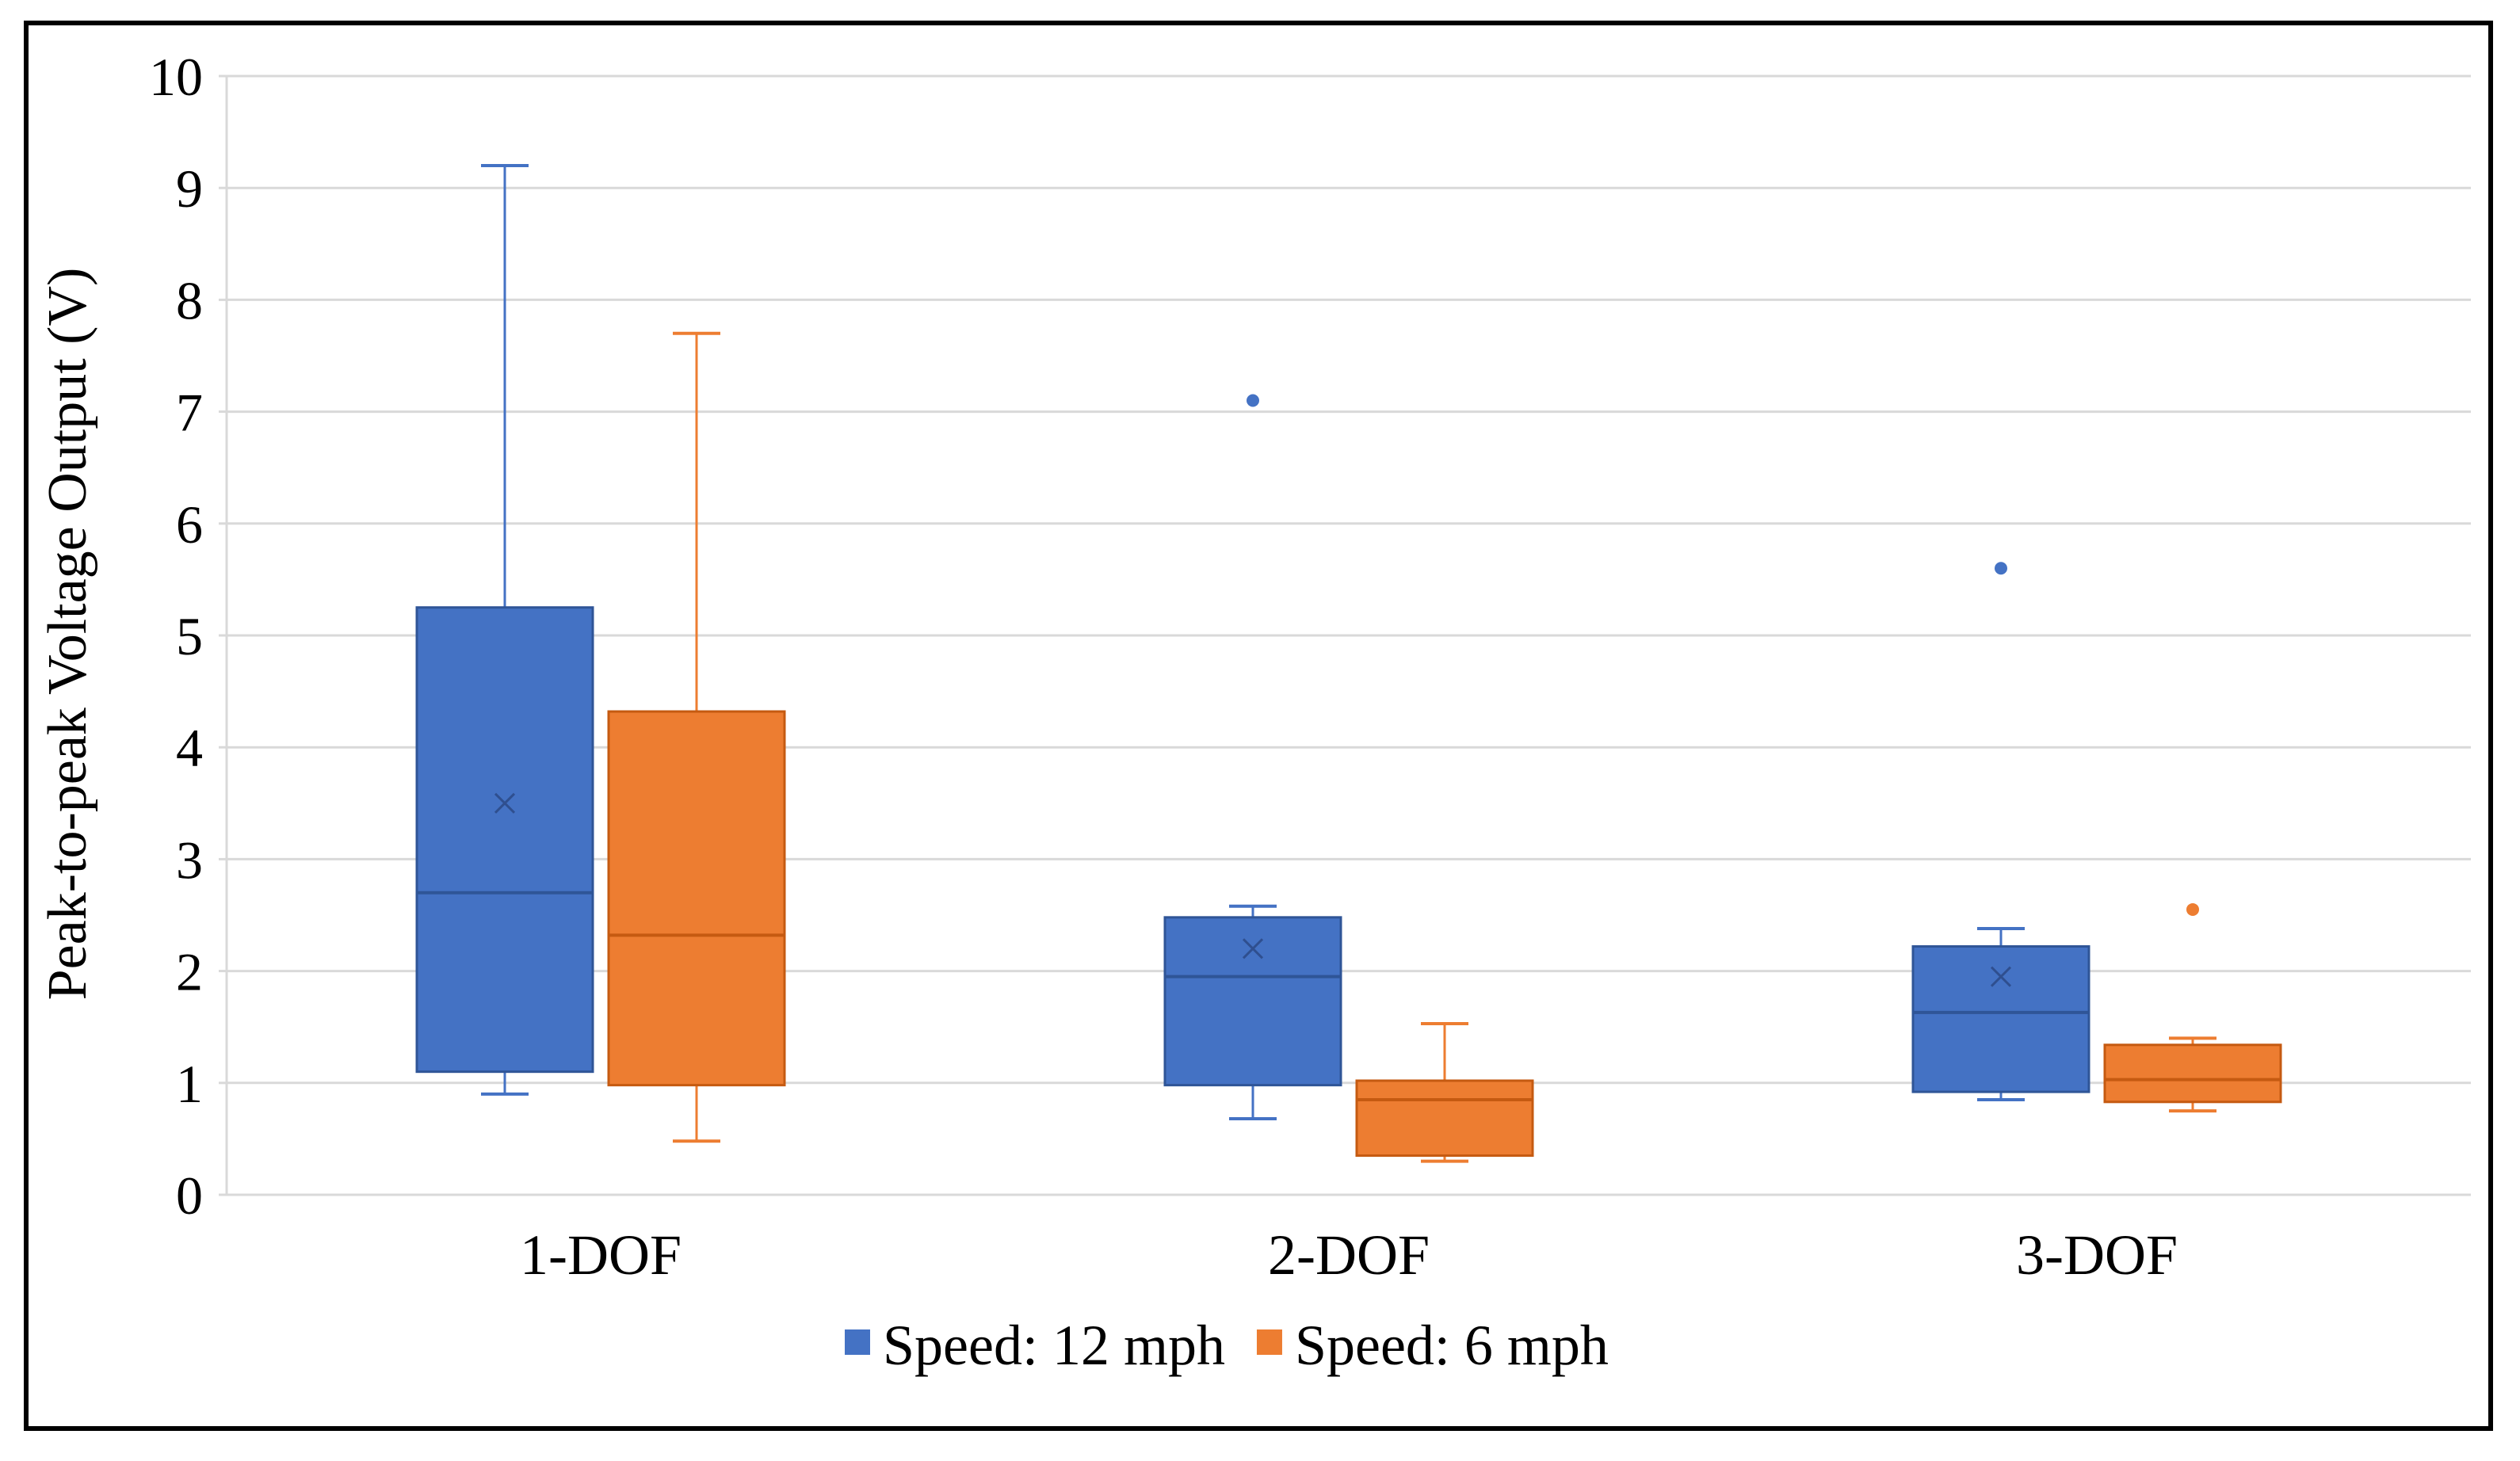  Describe the element at coordinates (189, 300) in the screenshot. I see `y-tick-label: 8` at that location.